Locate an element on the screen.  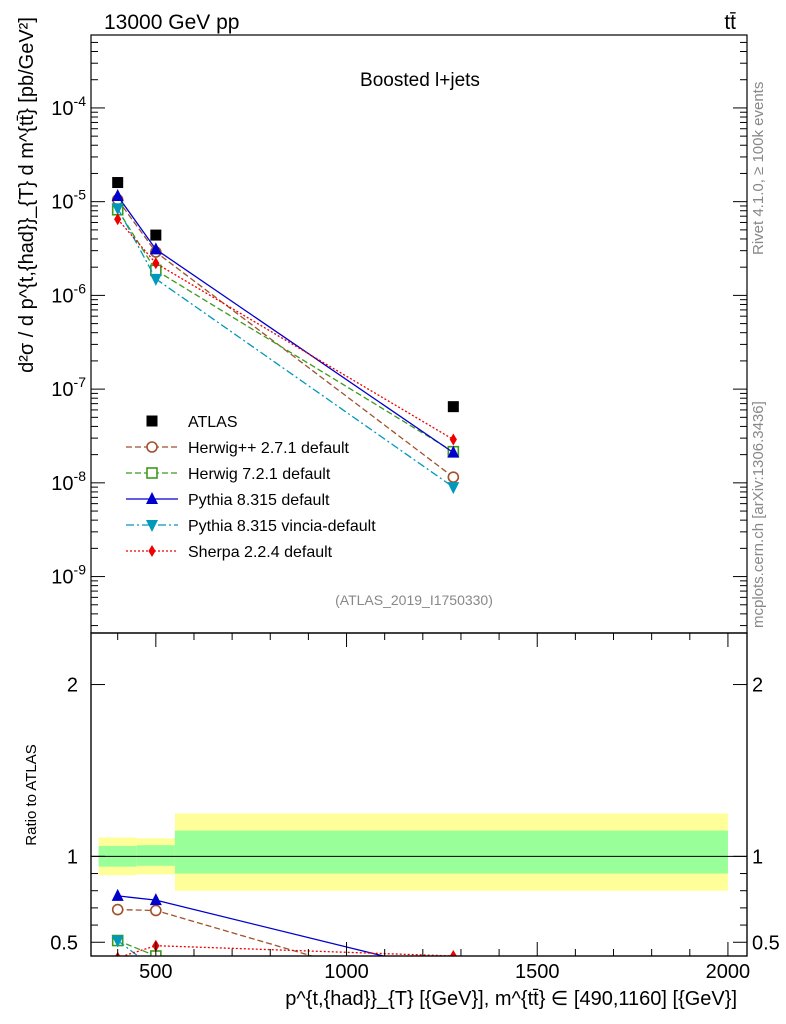
legend-label-atlas: ATLAS is located at coordinates (213, 422).